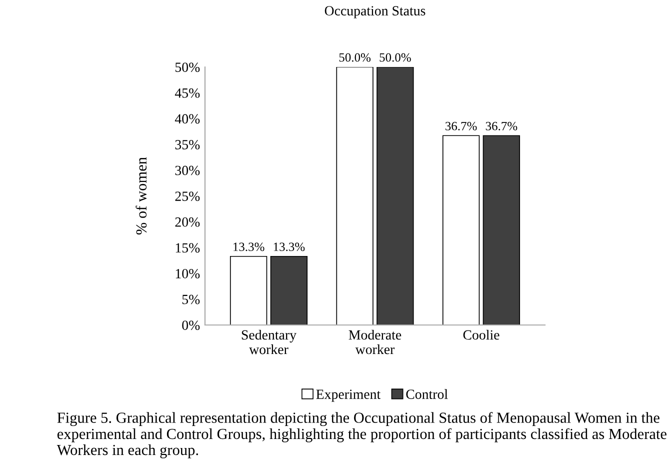 The height and width of the screenshot is (469, 669). Describe the element at coordinates (187, 93) in the screenshot. I see `y-tick-label: 45%` at that location.